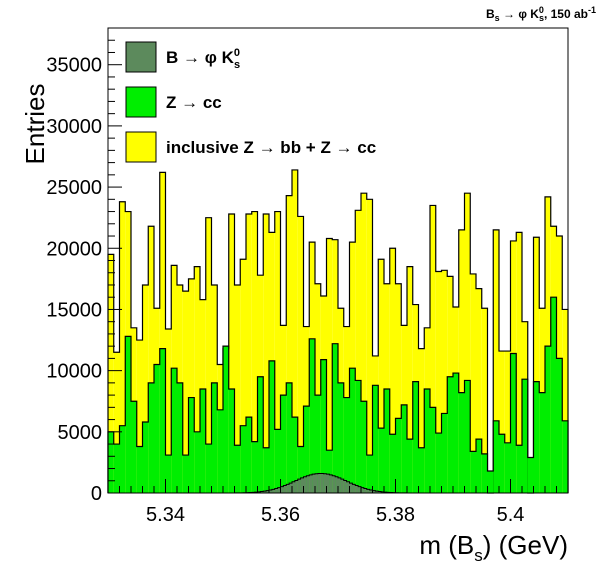 The image size is (598, 575). What do you see at coordinates (74, 280) in the screenshot?
I see `y-tick-labels: 0 5000 10000 15000 20000 25000 30000 35000` at bounding box center [74, 280].